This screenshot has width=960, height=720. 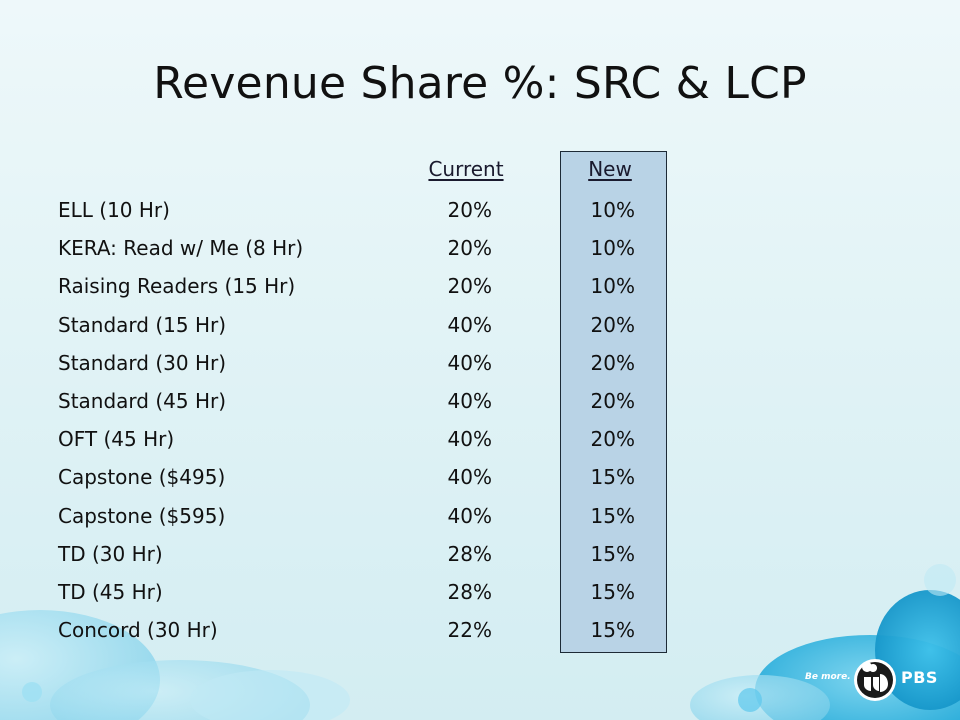 I want to click on table-row: Standard (30 Hr) 40% 20%, so click(x=368, y=362).